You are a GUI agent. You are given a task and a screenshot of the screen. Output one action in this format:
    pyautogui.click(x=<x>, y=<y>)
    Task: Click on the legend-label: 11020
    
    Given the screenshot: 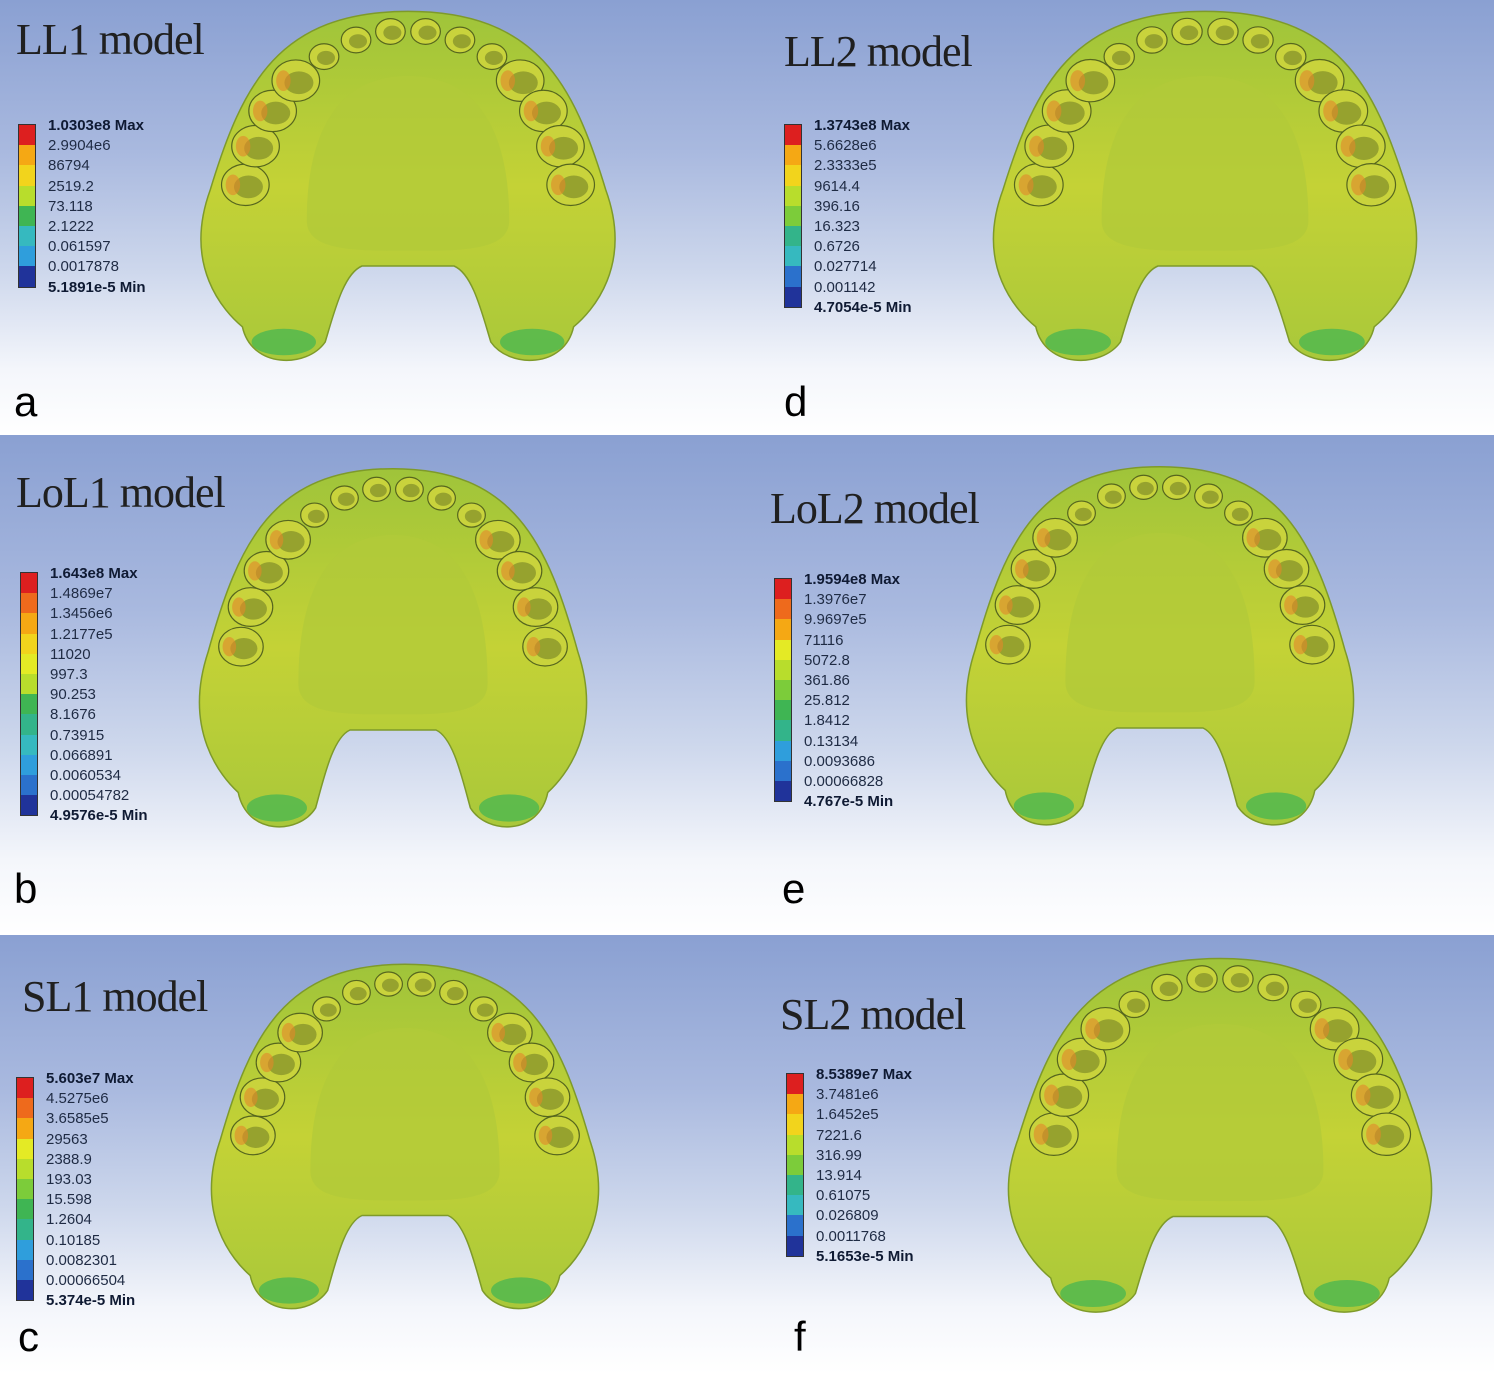 What is the action you would take?
    pyautogui.click(x=70, y=654)
    